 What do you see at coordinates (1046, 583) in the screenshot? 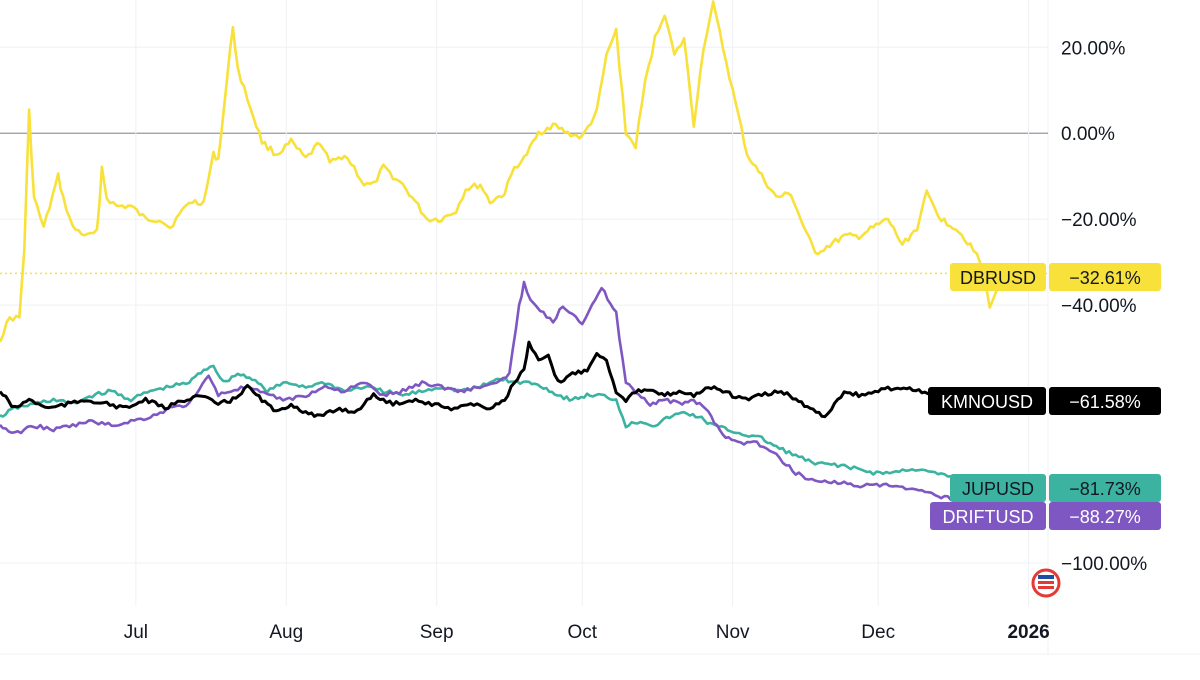
I see `flag-badge-icon` at bounding box center [1046, 583].